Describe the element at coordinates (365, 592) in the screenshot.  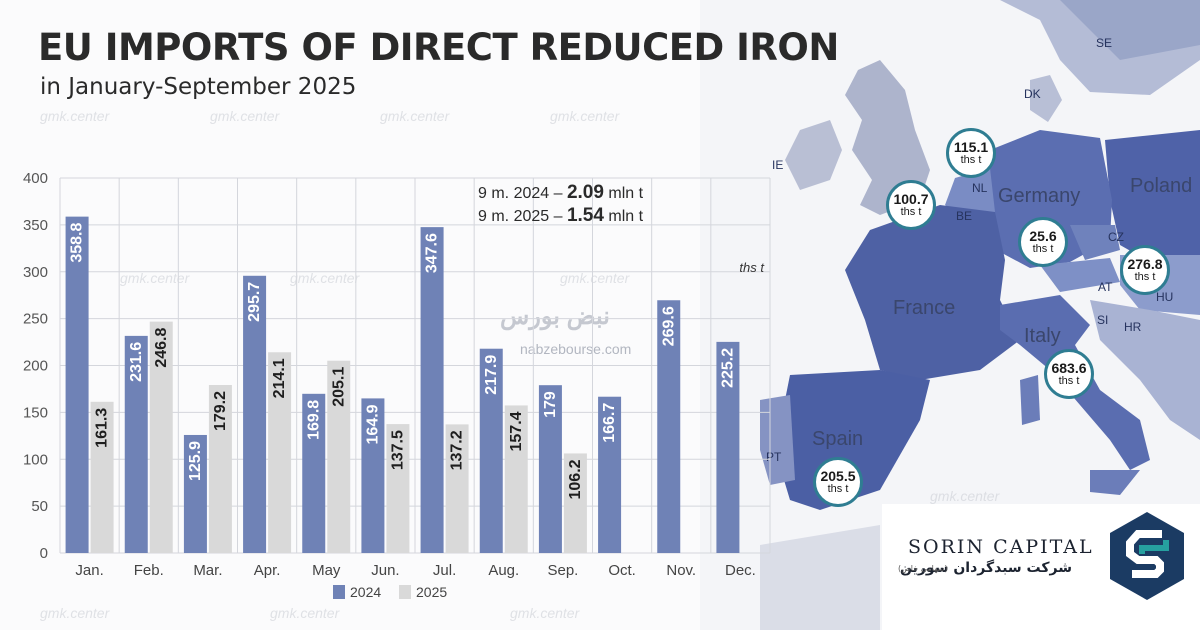
I see `legend-label: 2024` at that location.